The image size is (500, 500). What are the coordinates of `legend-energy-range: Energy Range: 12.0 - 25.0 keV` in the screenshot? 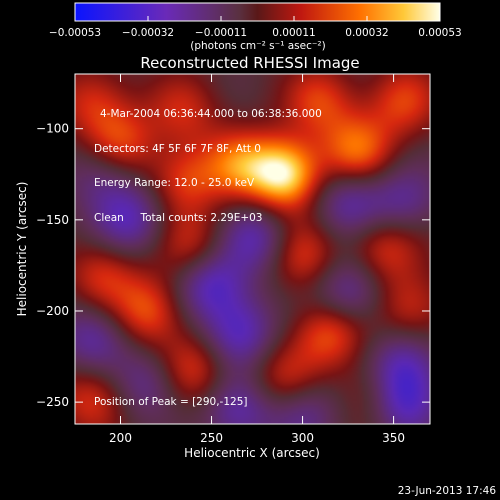 It's located at (174, 183).